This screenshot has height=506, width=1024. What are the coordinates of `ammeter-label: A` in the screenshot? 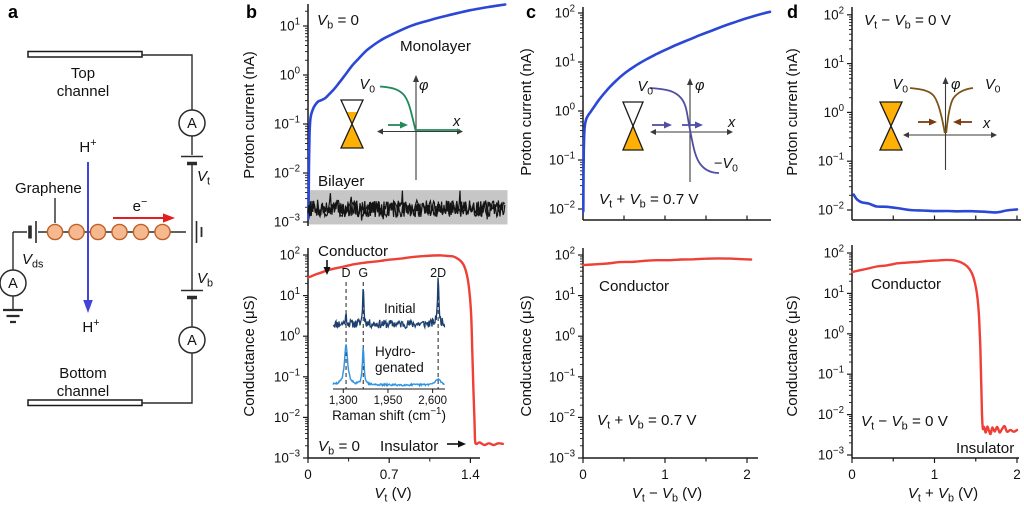 It's located at (192, 124).